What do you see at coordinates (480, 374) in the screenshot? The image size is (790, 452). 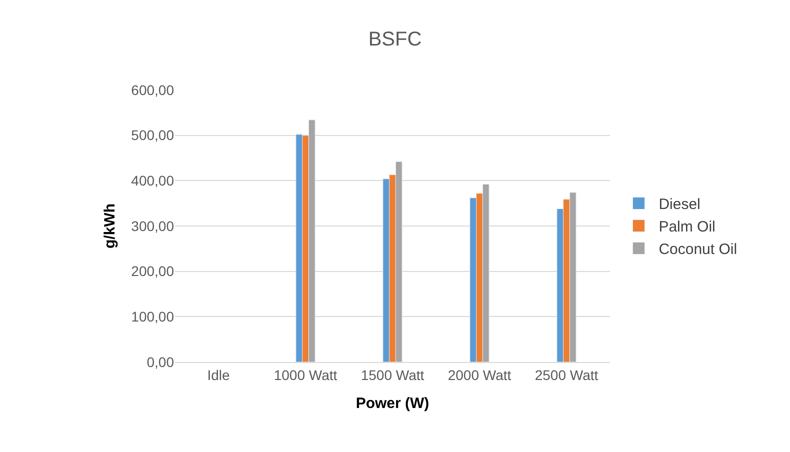 I see `x-tick-label: 2000 Watt` at bounding box center [480, 374].